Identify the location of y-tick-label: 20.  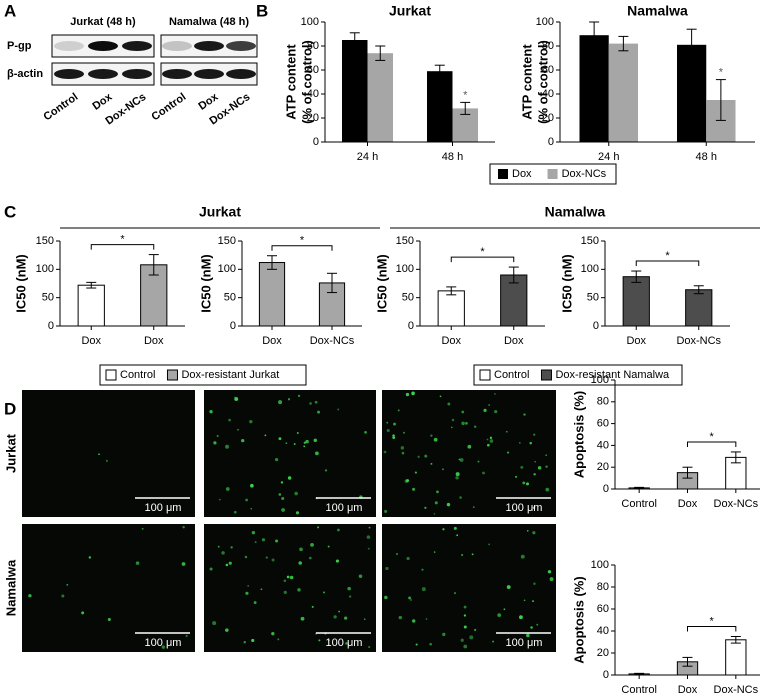
(603, 653).